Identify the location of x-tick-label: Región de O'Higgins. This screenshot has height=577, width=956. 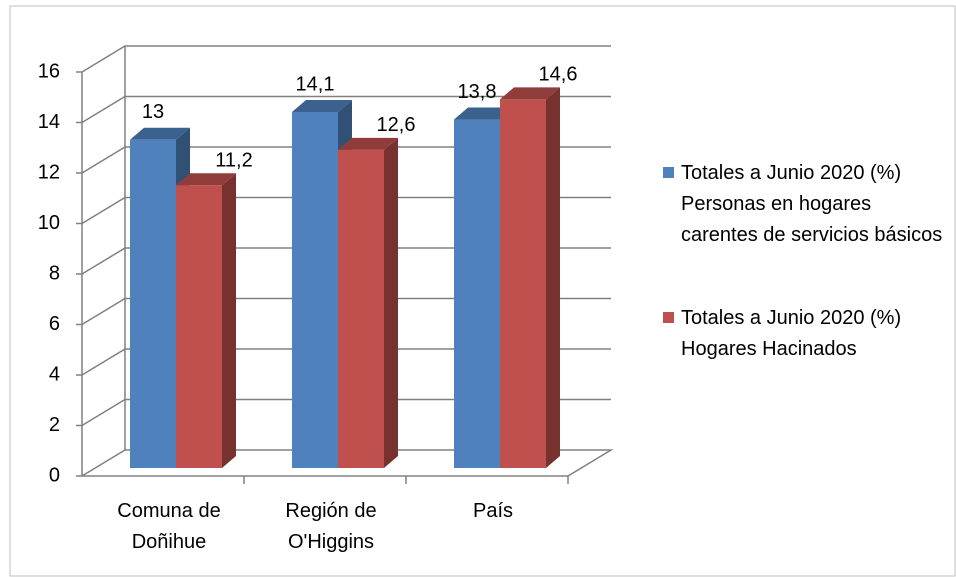
(331, 526).